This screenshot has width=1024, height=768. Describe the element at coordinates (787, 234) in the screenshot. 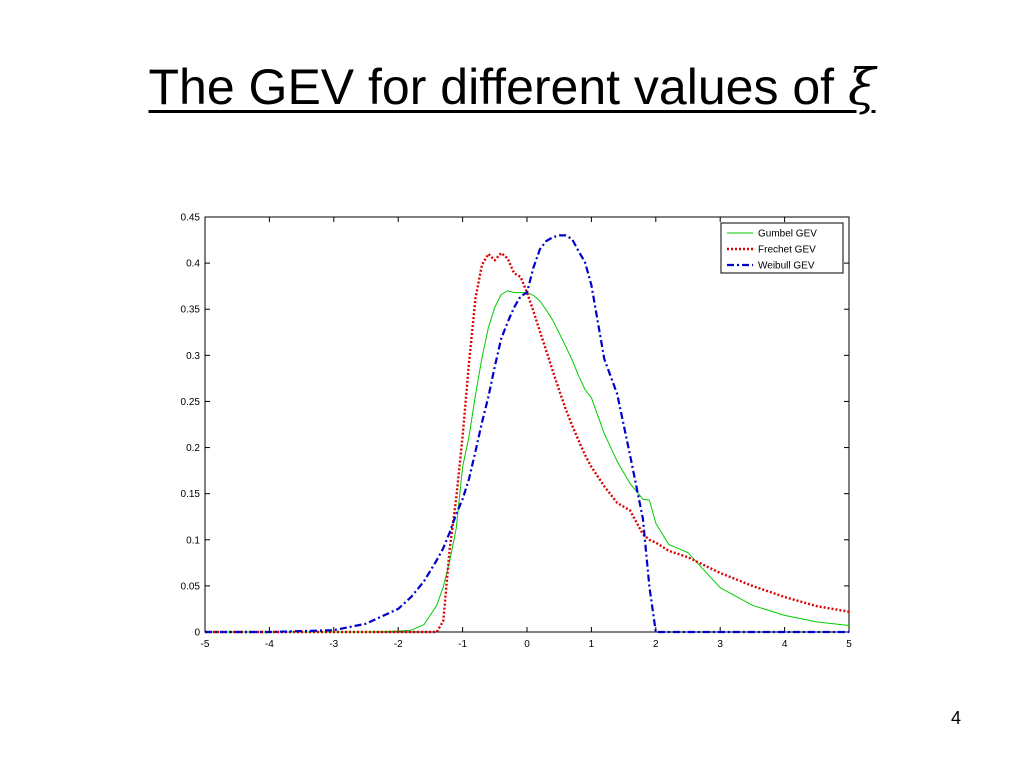

I see `legend-label-gumbel-gev: Gumbel GEV` at that location.